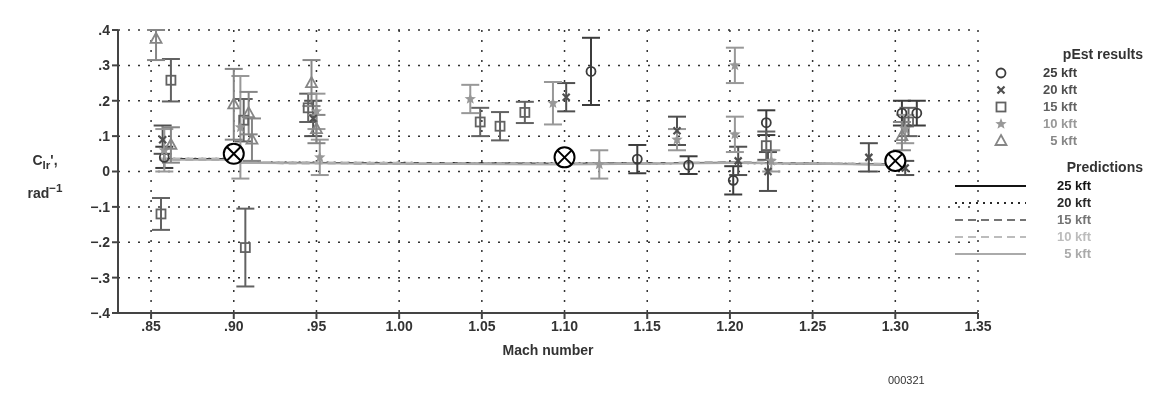  I want to click on text: Predictions, so click(1104, 167).